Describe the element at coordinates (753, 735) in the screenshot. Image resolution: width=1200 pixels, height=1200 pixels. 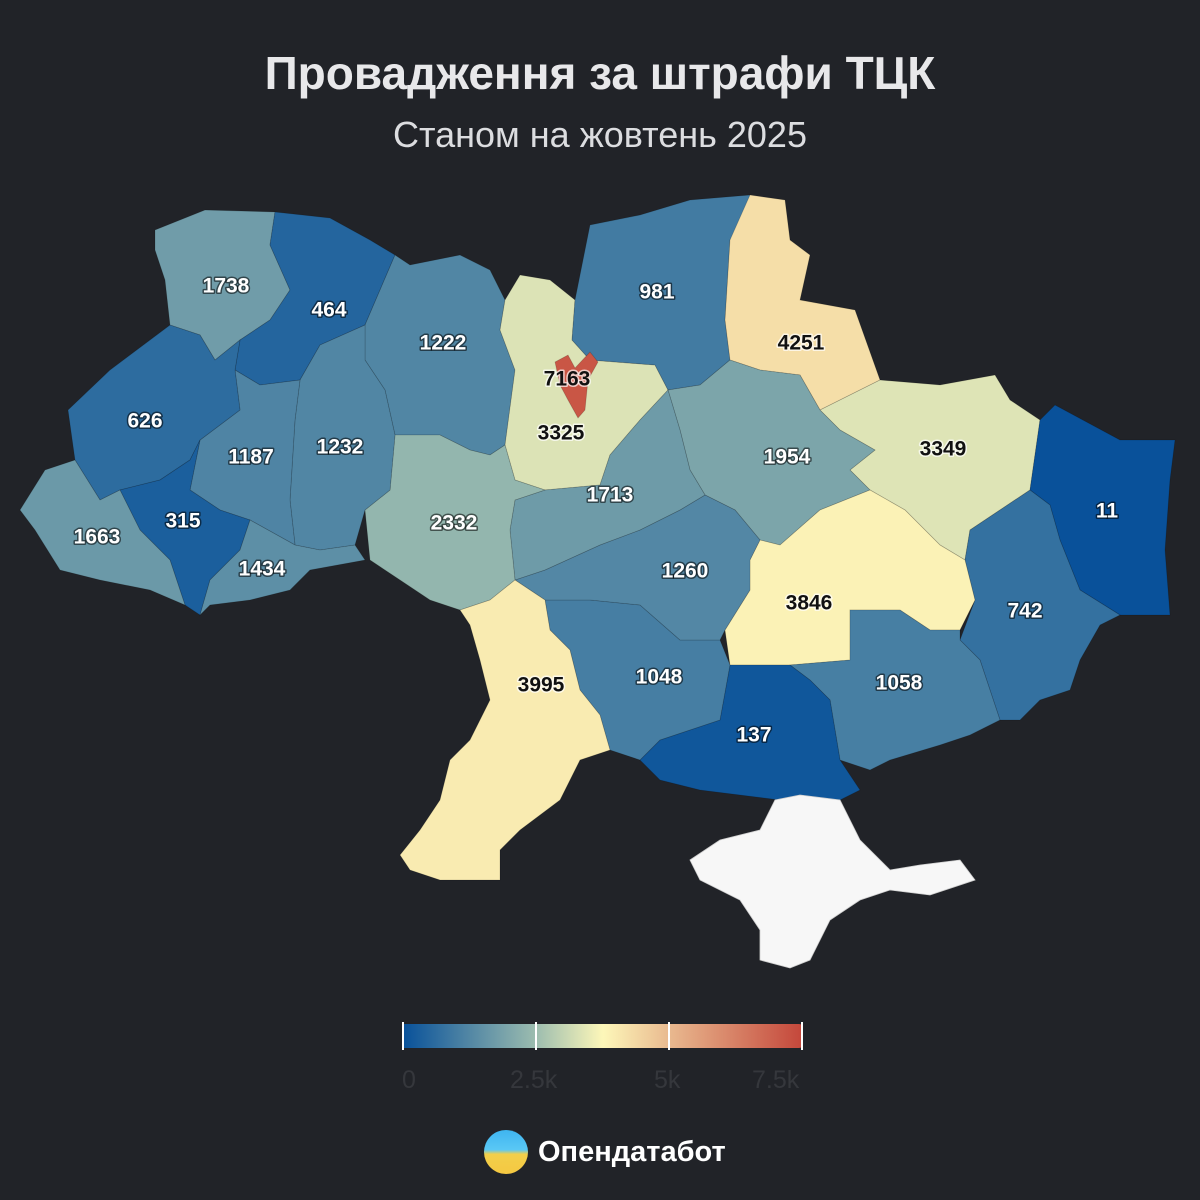
I see `region-value-label: 137` at that location.